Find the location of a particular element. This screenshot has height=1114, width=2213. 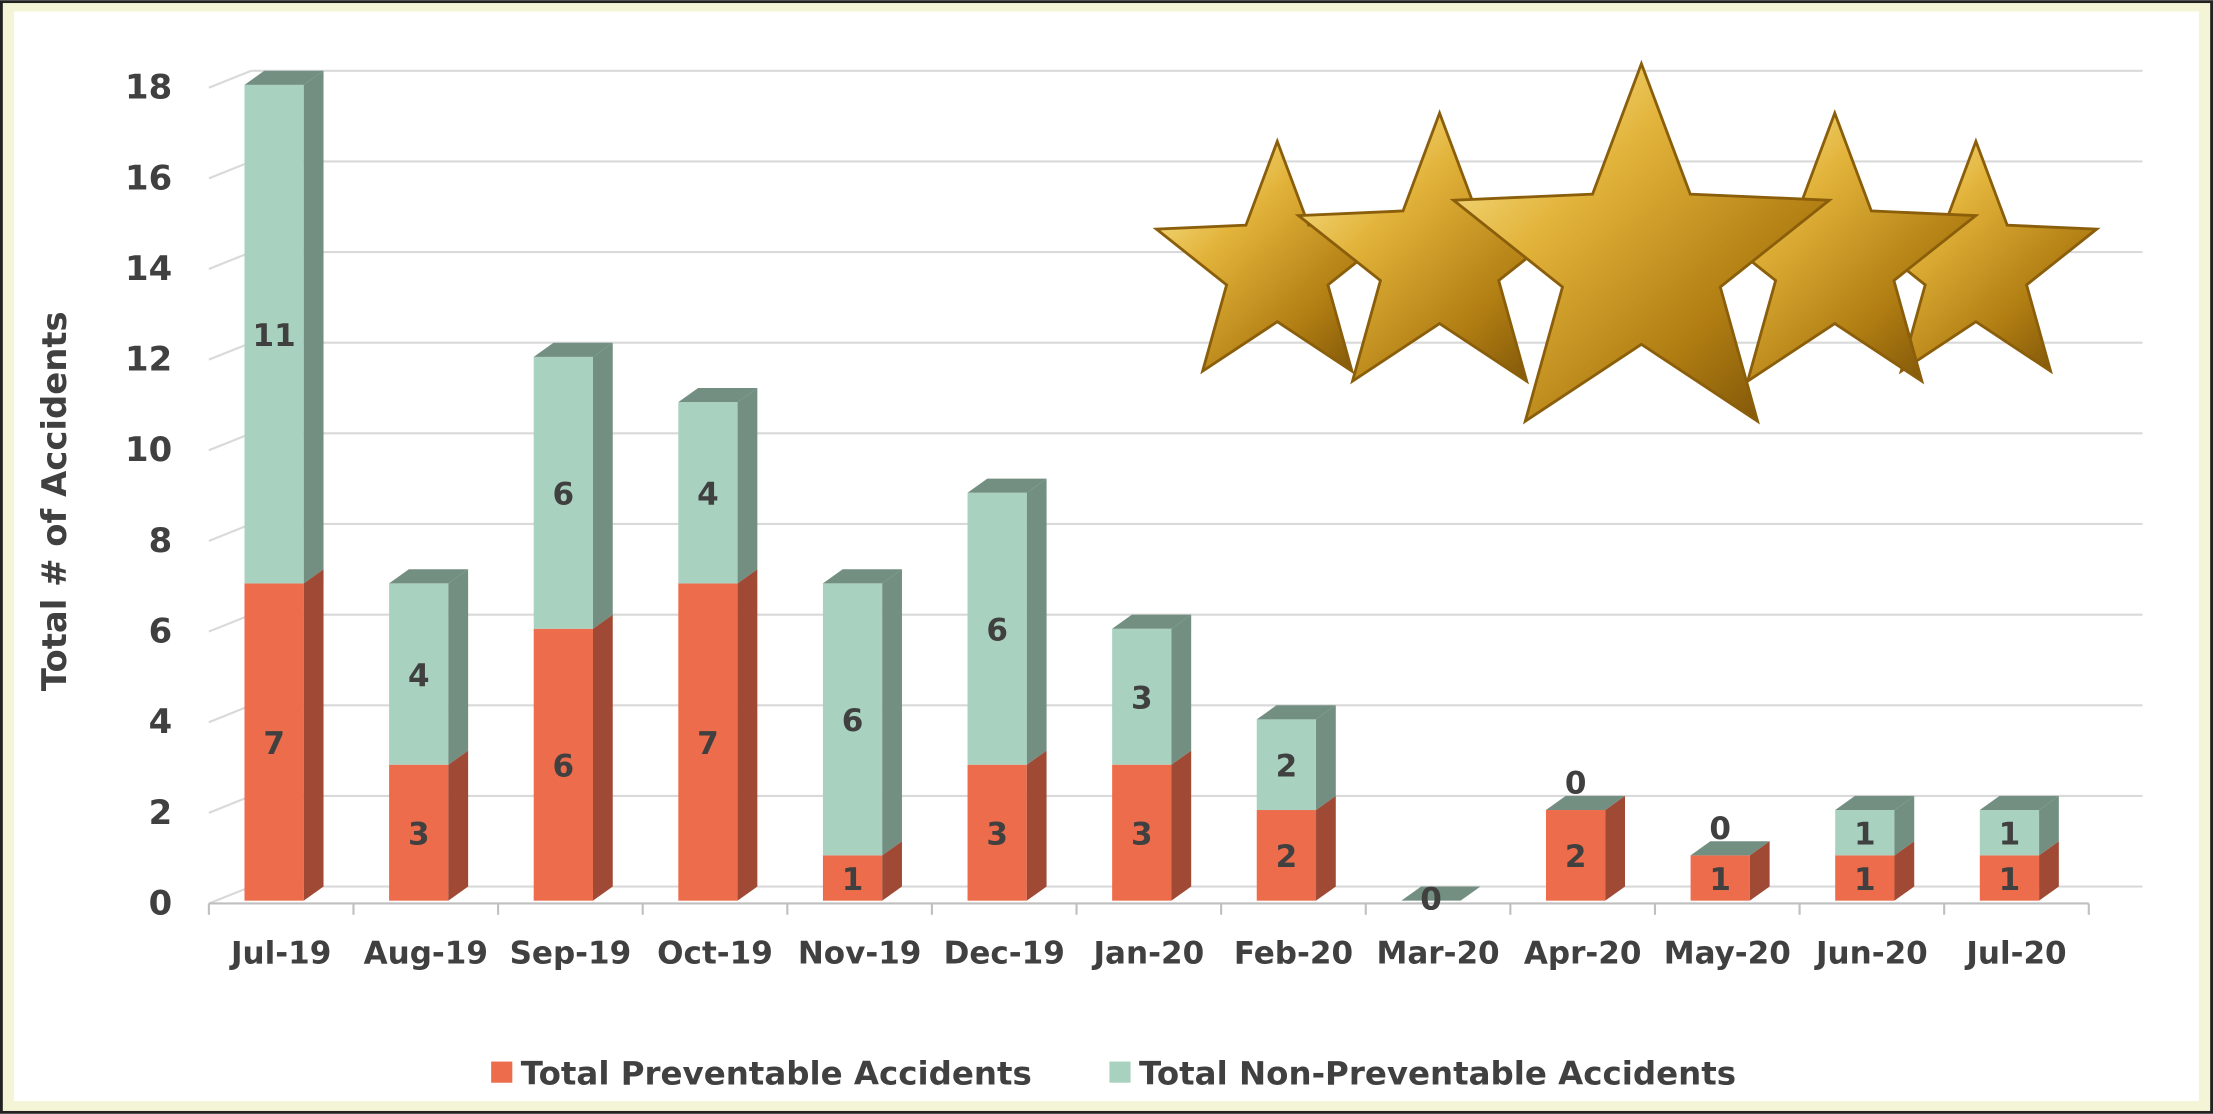

x-tick-label: May-20 is located at coordinates (1727, 953).